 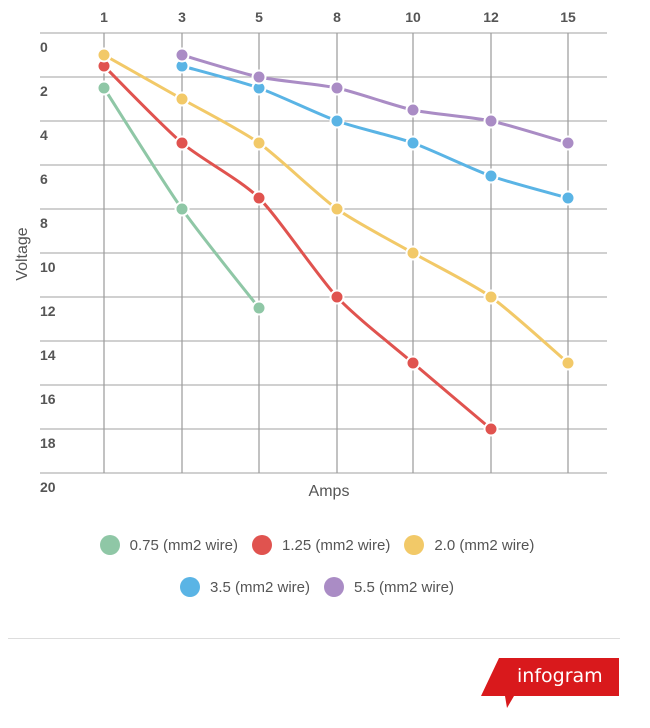 What do you see at coordinates (329, 491) in the screenshot?
I see `x-axis-label: Amps` at bounding box center [329, 491].